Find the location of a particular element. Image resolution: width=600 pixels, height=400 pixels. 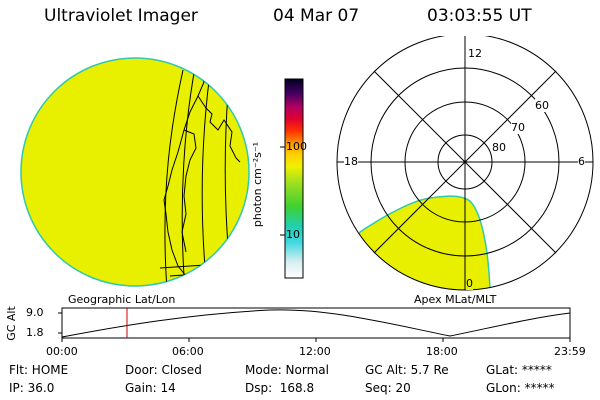

time-tick-0000: 00:00 is located at coordinates (62, 351).